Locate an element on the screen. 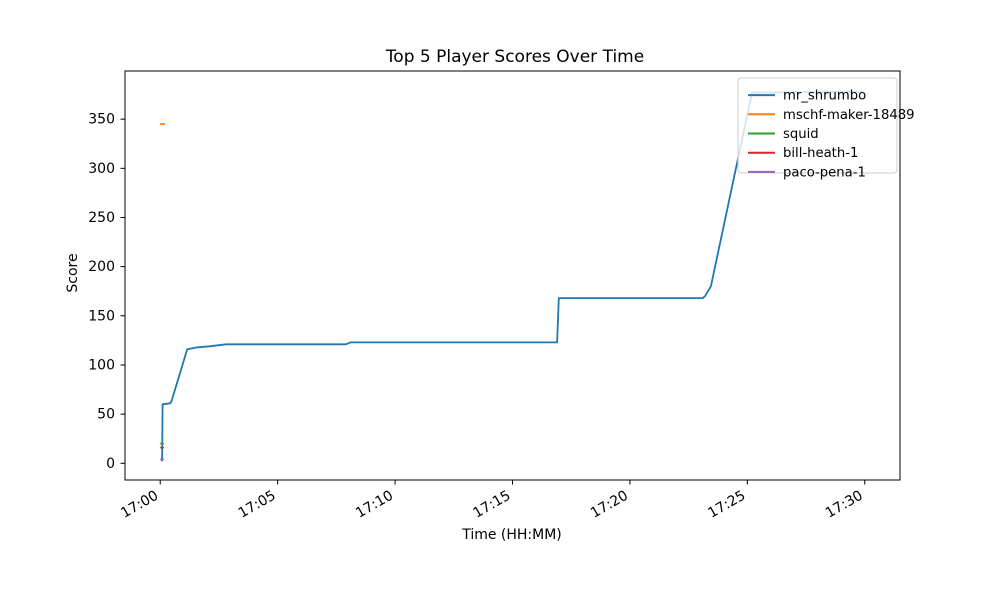 This screenshot has height=600, width=1000. y-tick-label: 0 is located at coordinates (110, 464).